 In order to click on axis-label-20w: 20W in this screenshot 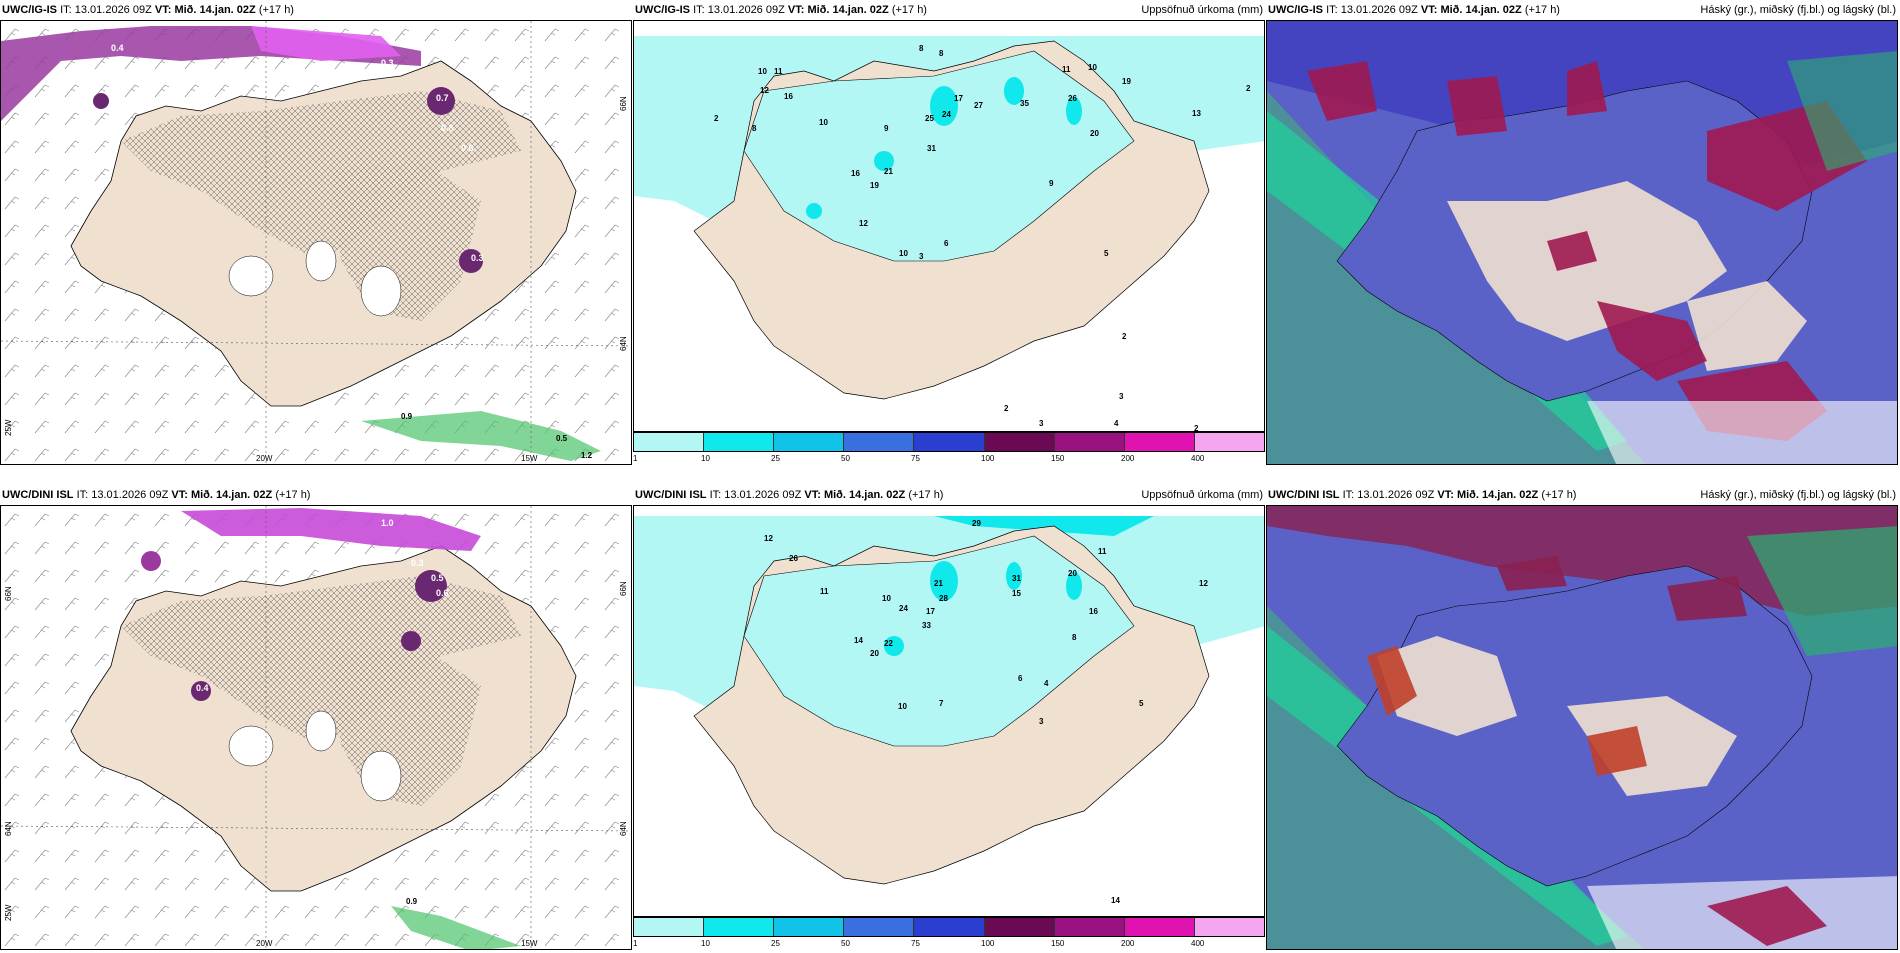, I will do `click(264, 943)`.